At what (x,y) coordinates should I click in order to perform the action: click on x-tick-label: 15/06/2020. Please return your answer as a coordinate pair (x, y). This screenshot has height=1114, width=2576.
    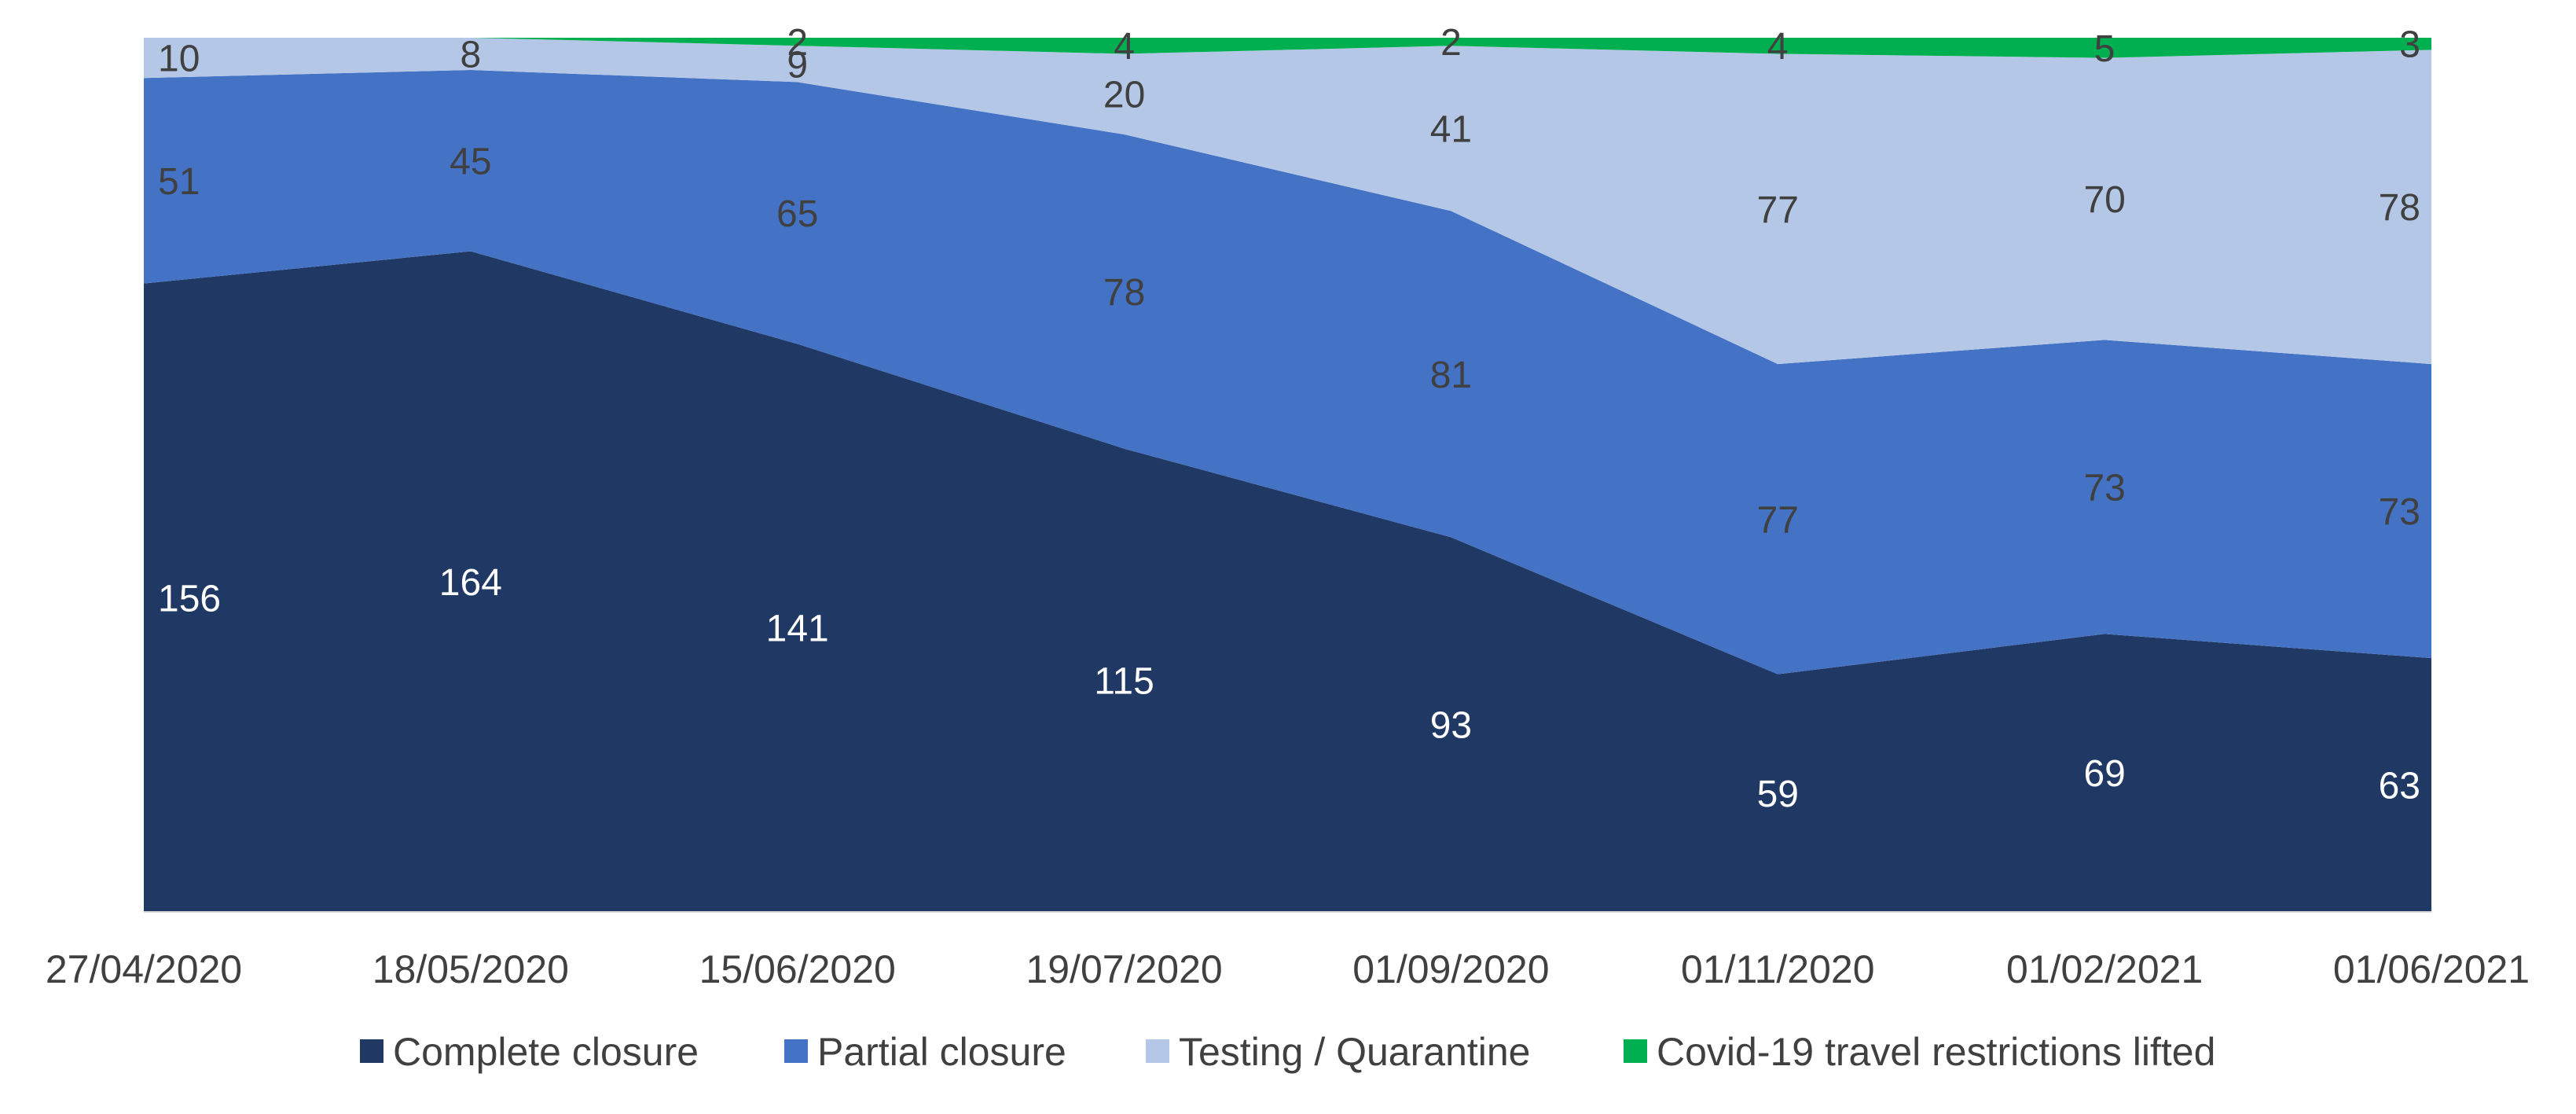
    Looking at the image, I should click on (797, 969).